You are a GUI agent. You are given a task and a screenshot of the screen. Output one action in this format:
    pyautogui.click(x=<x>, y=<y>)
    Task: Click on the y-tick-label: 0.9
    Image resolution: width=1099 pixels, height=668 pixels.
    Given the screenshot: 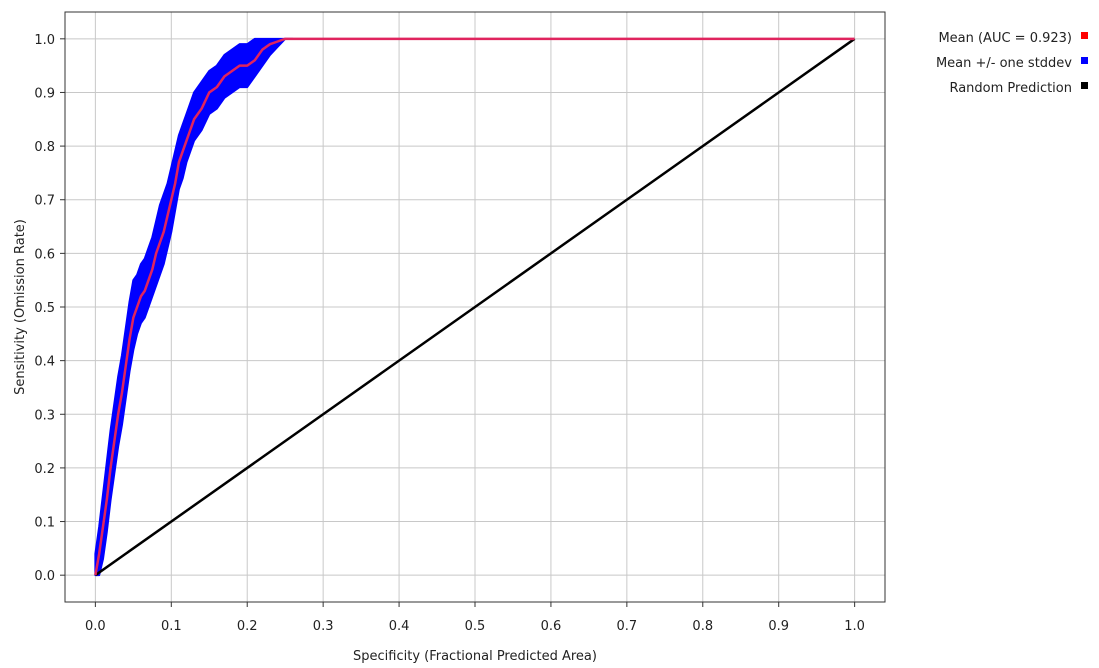 What is the action you would take?
    pyautogui.click(x=44, y=93)
    